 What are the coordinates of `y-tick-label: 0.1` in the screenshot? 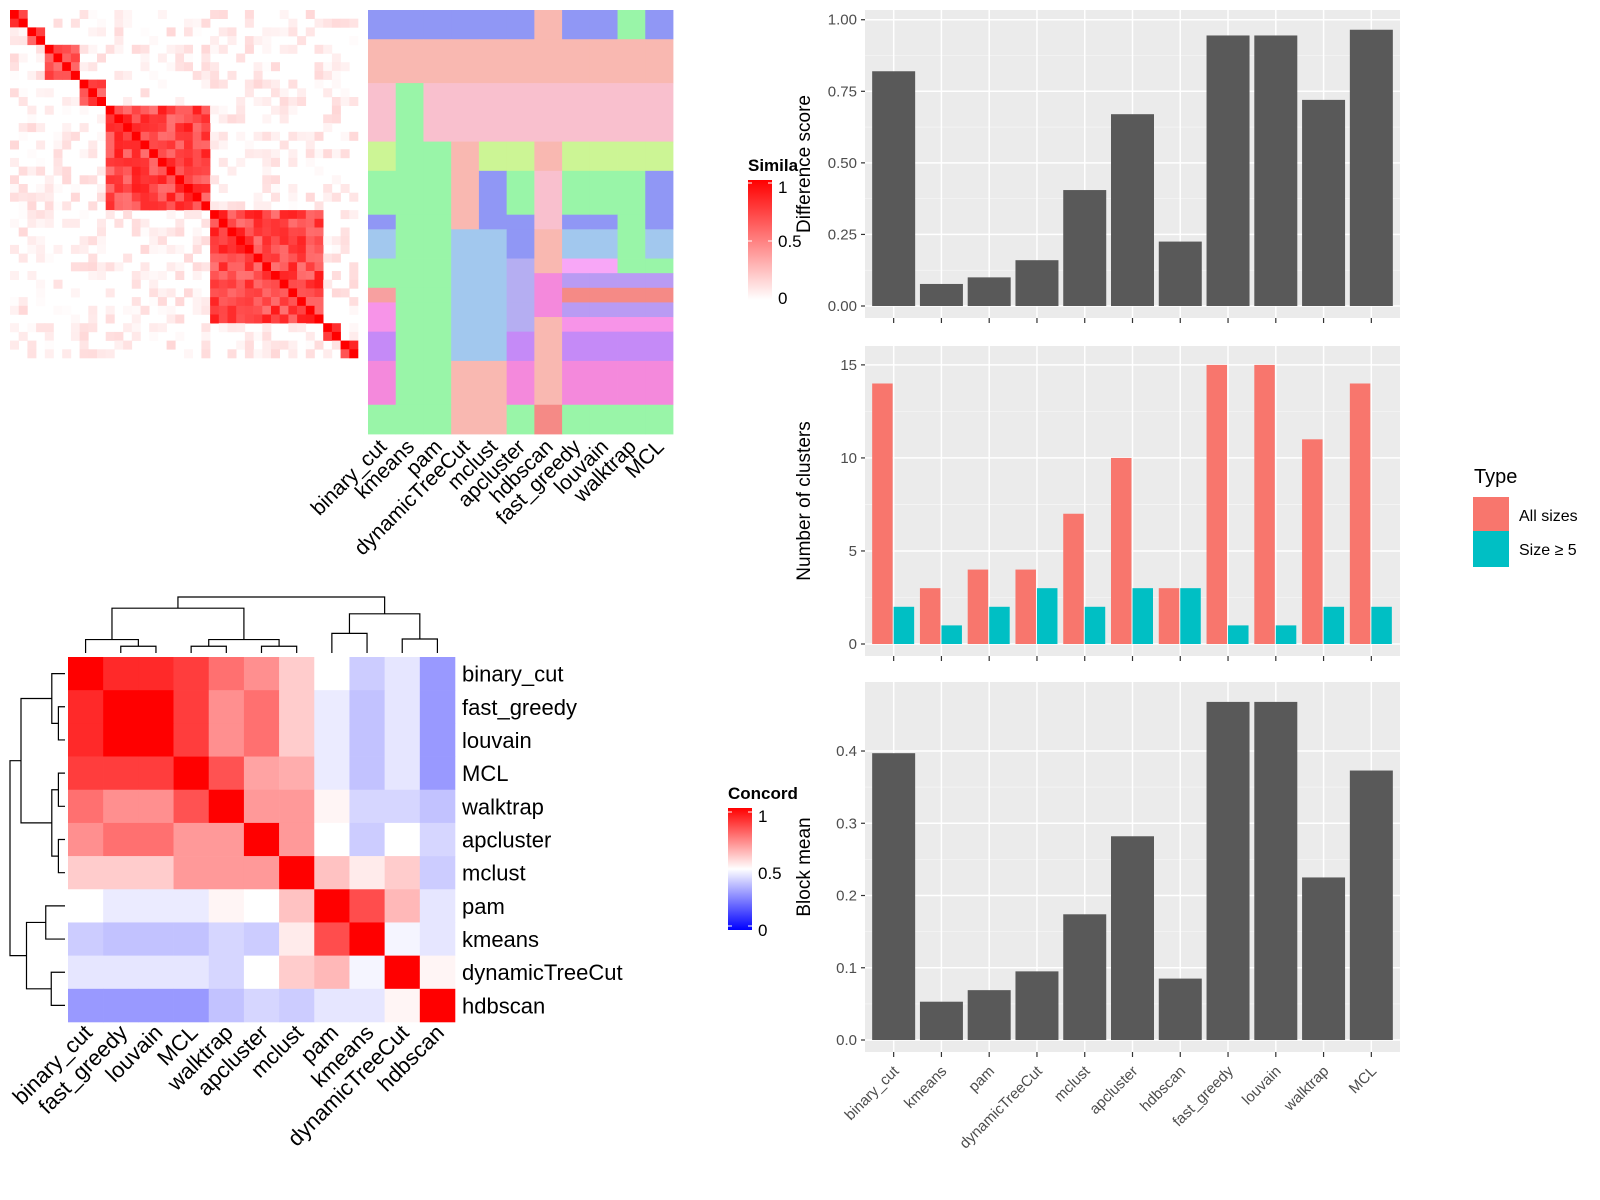 It's located at (846, 968).